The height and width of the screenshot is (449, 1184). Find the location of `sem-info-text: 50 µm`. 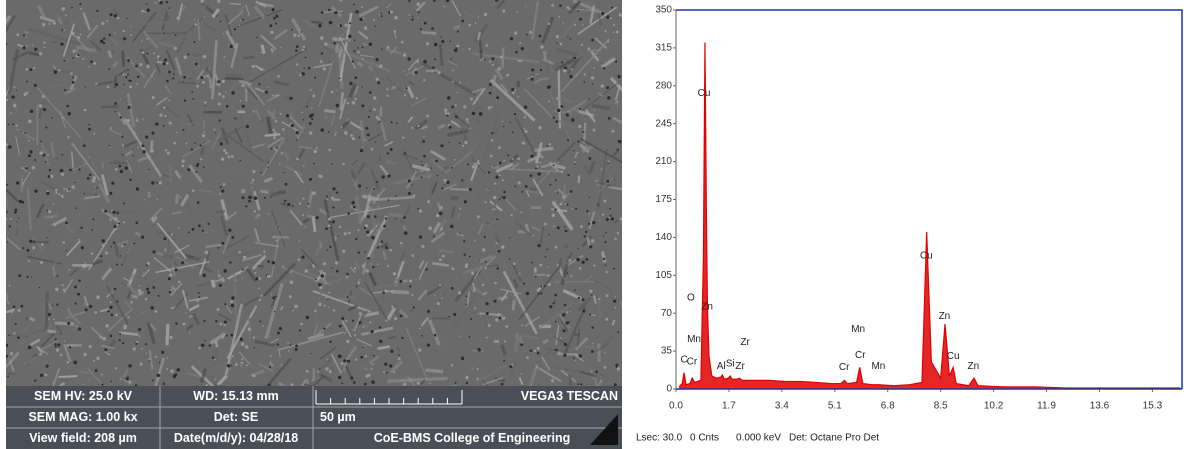

sem-info-text: 50 µm is located at coordinates (338, 417).